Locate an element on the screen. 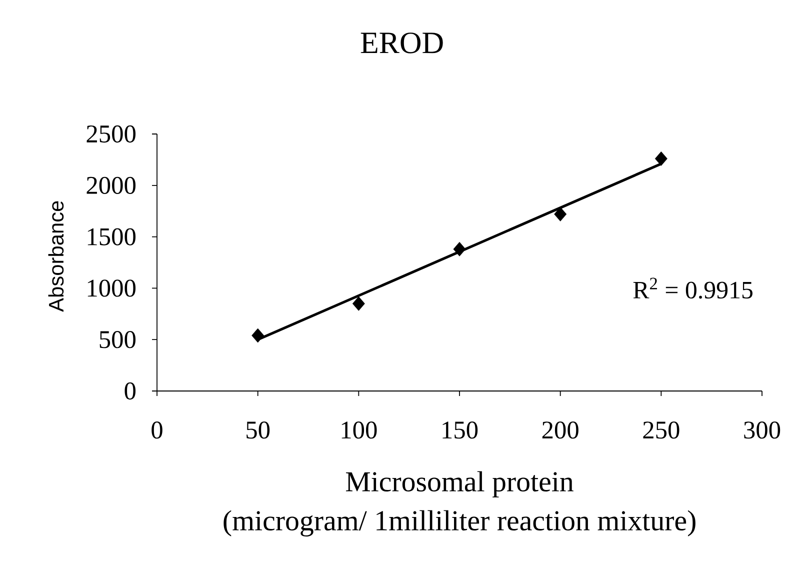 The height and width of the screenshot is (565, 790). chart-title: EROD is located at coordinates (401, 43).